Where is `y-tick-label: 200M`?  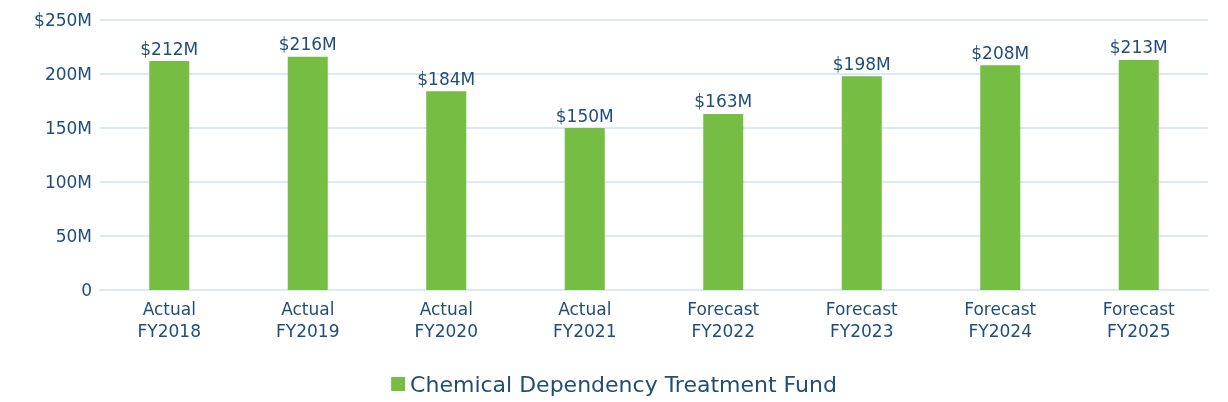 y-tick-label: 200M is located at coordinates (68, 74).